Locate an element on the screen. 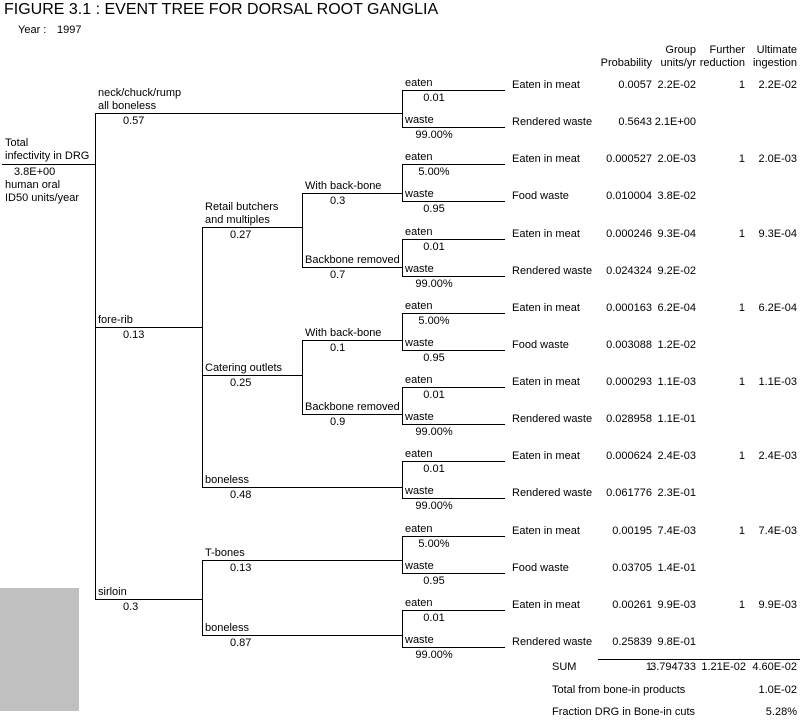  branch-line-sirloin is located at coordinates (148, 599).